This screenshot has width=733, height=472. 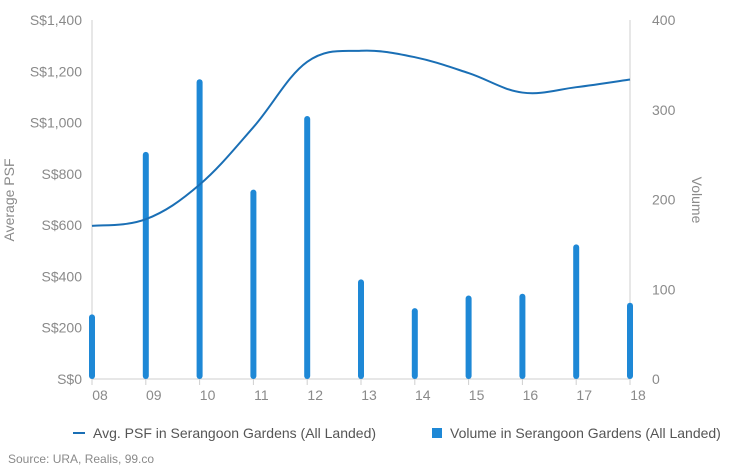 What do you see at coordinates (477, 395) in the screenshot?
I see `x-tick-label: 15` at bounding box center [477, 395].